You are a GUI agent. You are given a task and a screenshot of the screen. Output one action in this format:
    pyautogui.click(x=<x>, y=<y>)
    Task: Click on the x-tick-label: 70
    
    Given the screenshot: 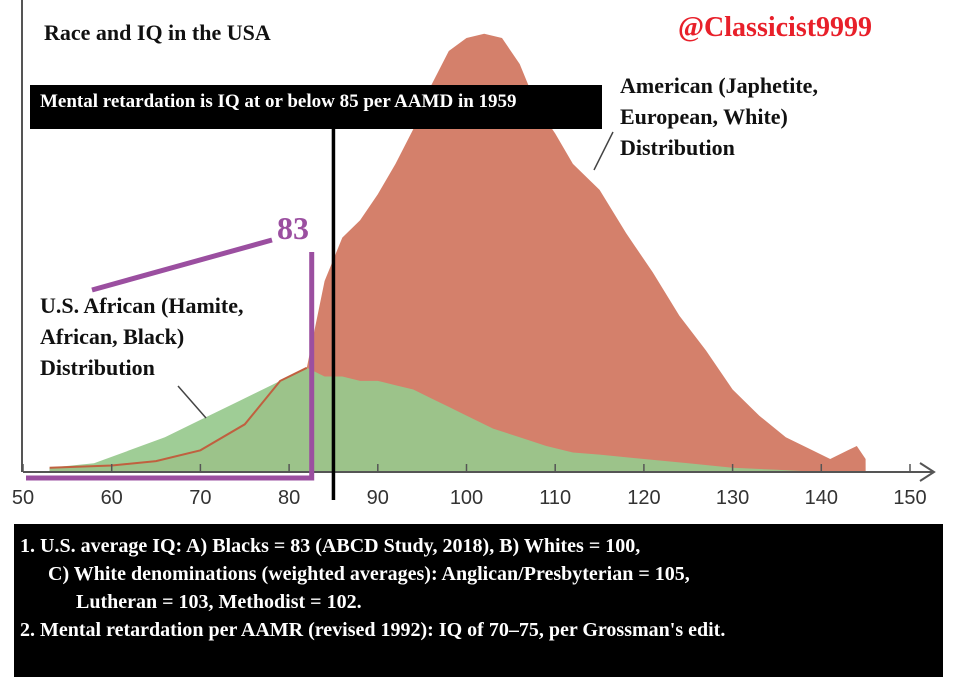 What is the action you would take?
    pyautogui.click(x=200, y=498)
    